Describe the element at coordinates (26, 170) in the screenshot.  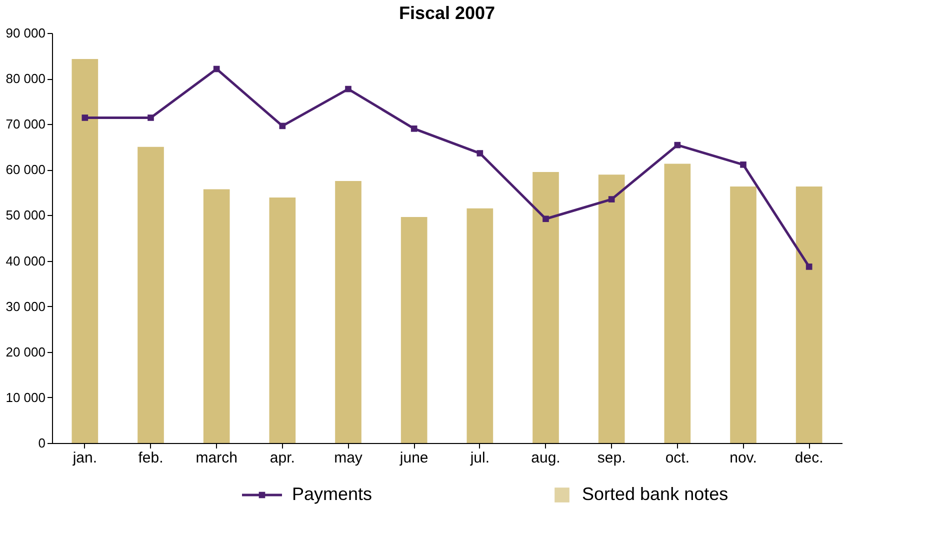
I see `y-tick-label: 60 000` at that location.